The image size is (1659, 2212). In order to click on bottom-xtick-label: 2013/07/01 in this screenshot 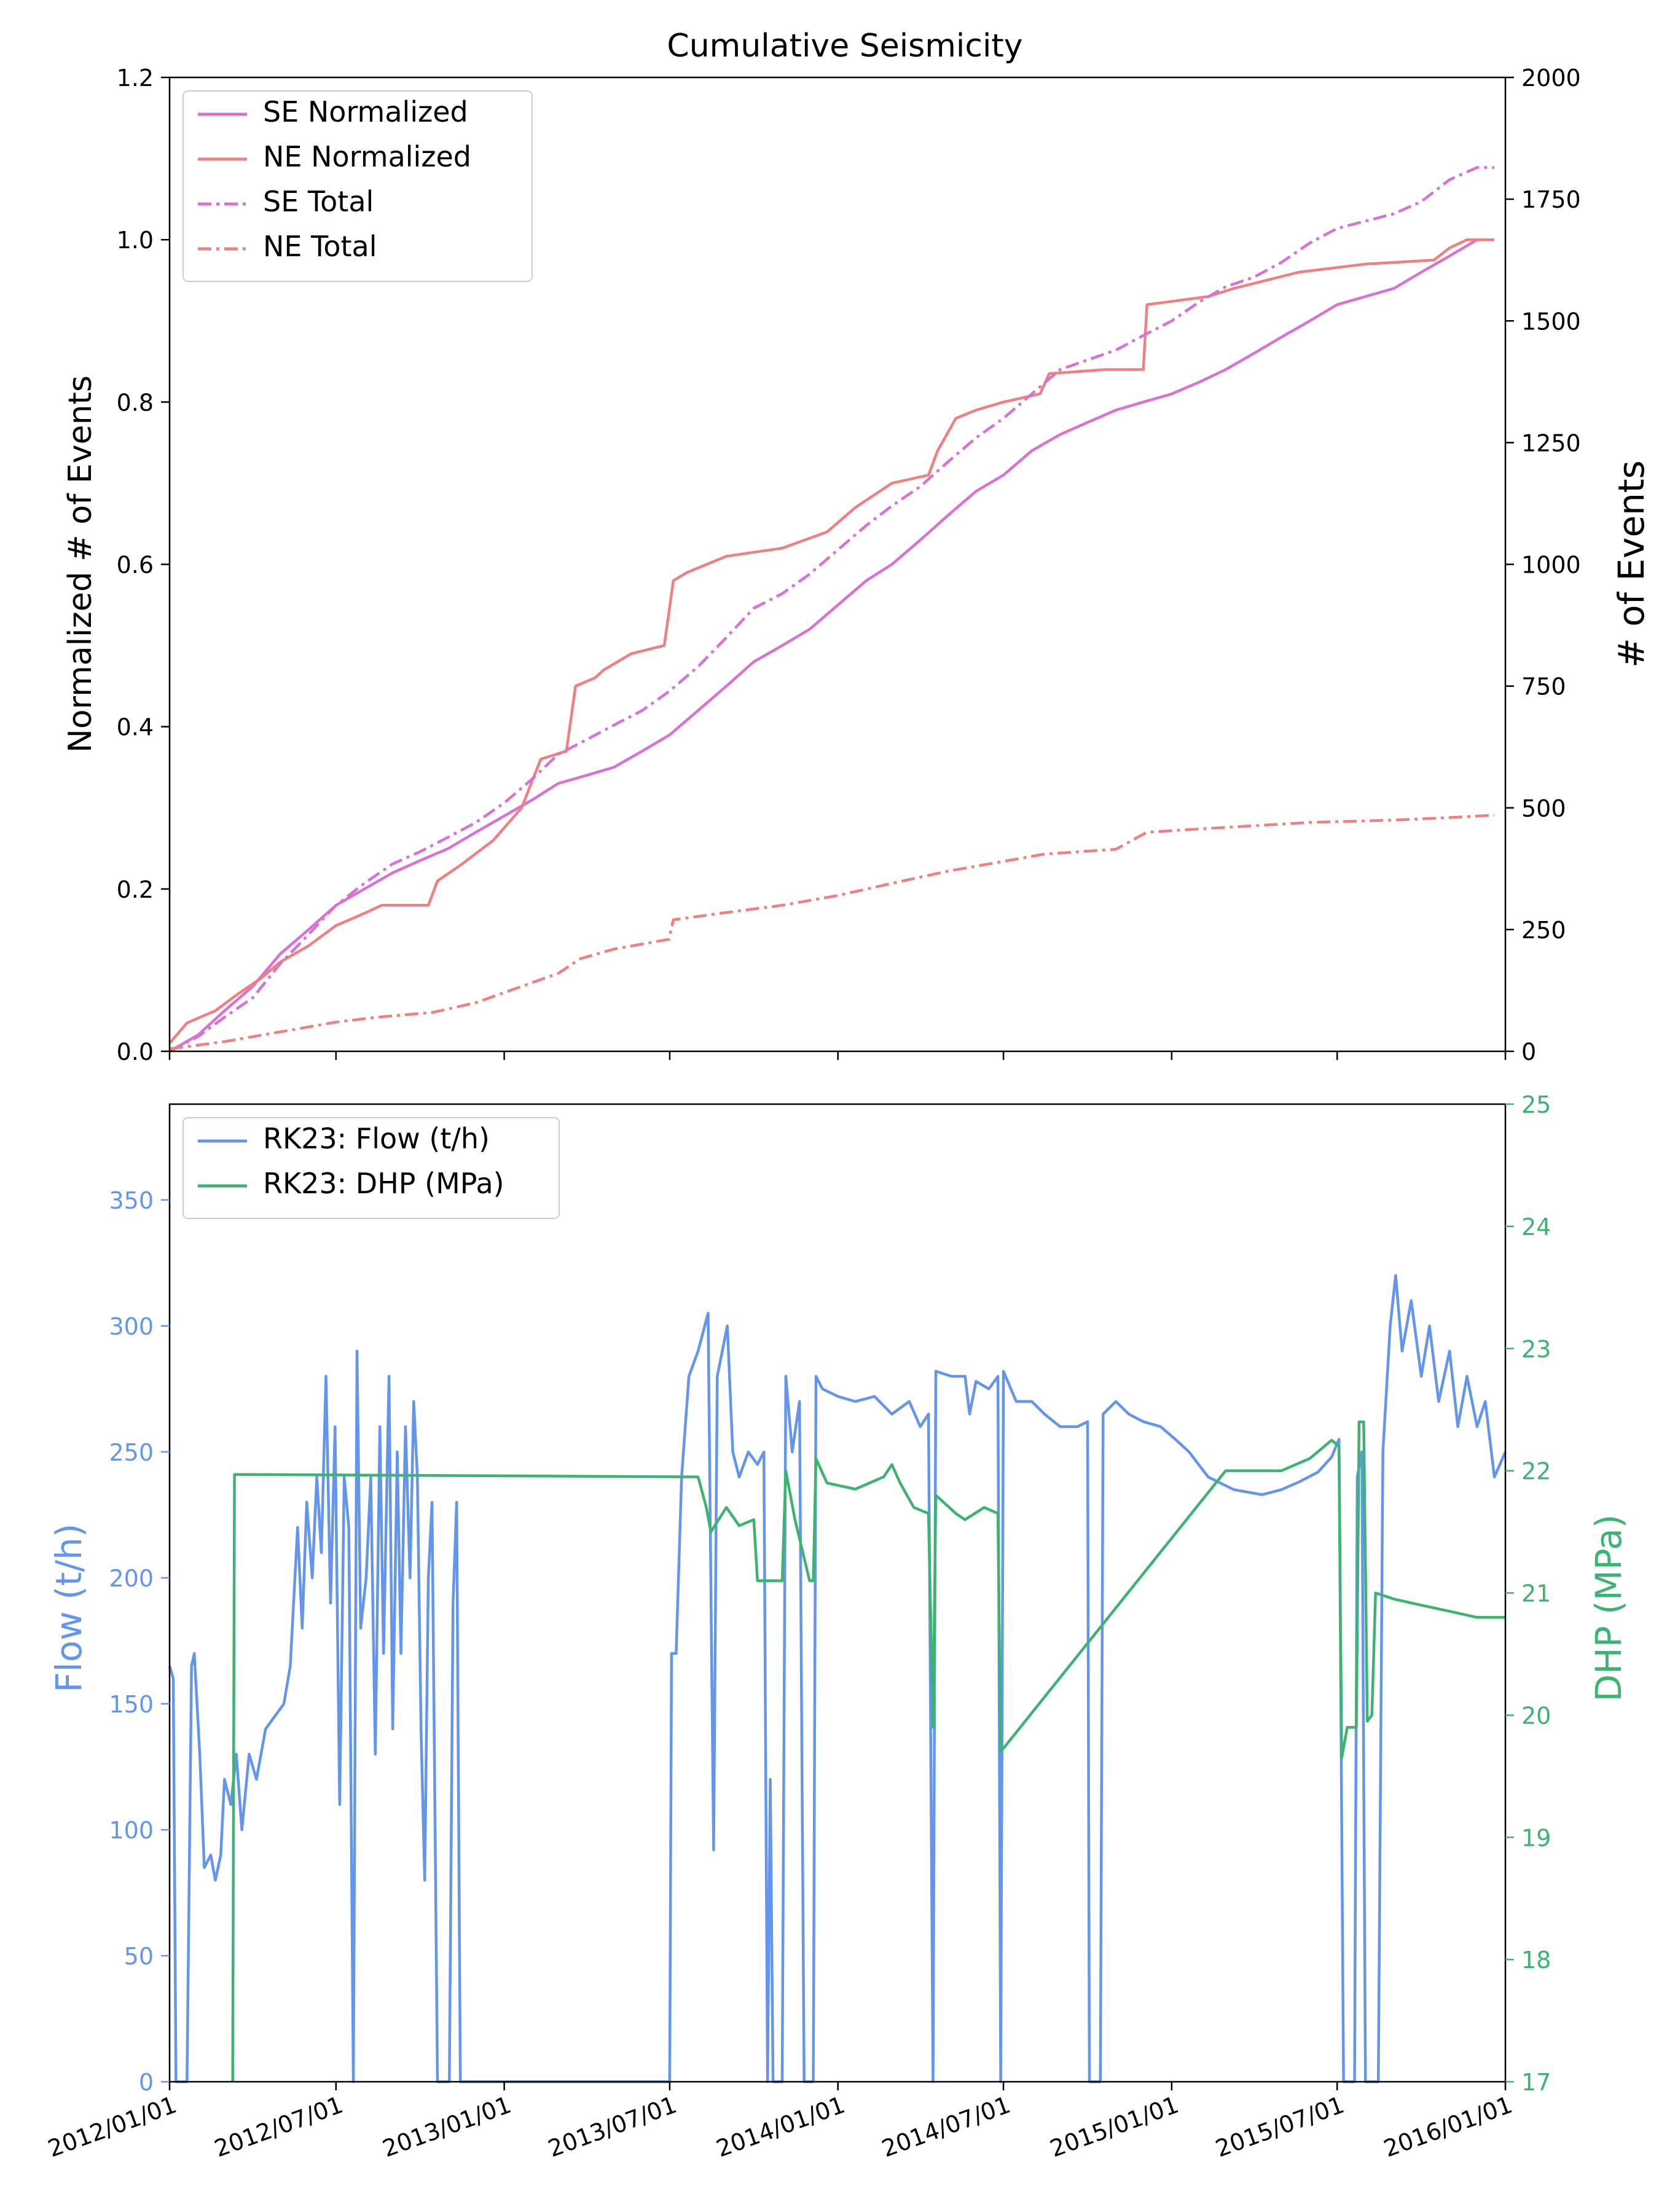, I will do `click(612, 2126)`.